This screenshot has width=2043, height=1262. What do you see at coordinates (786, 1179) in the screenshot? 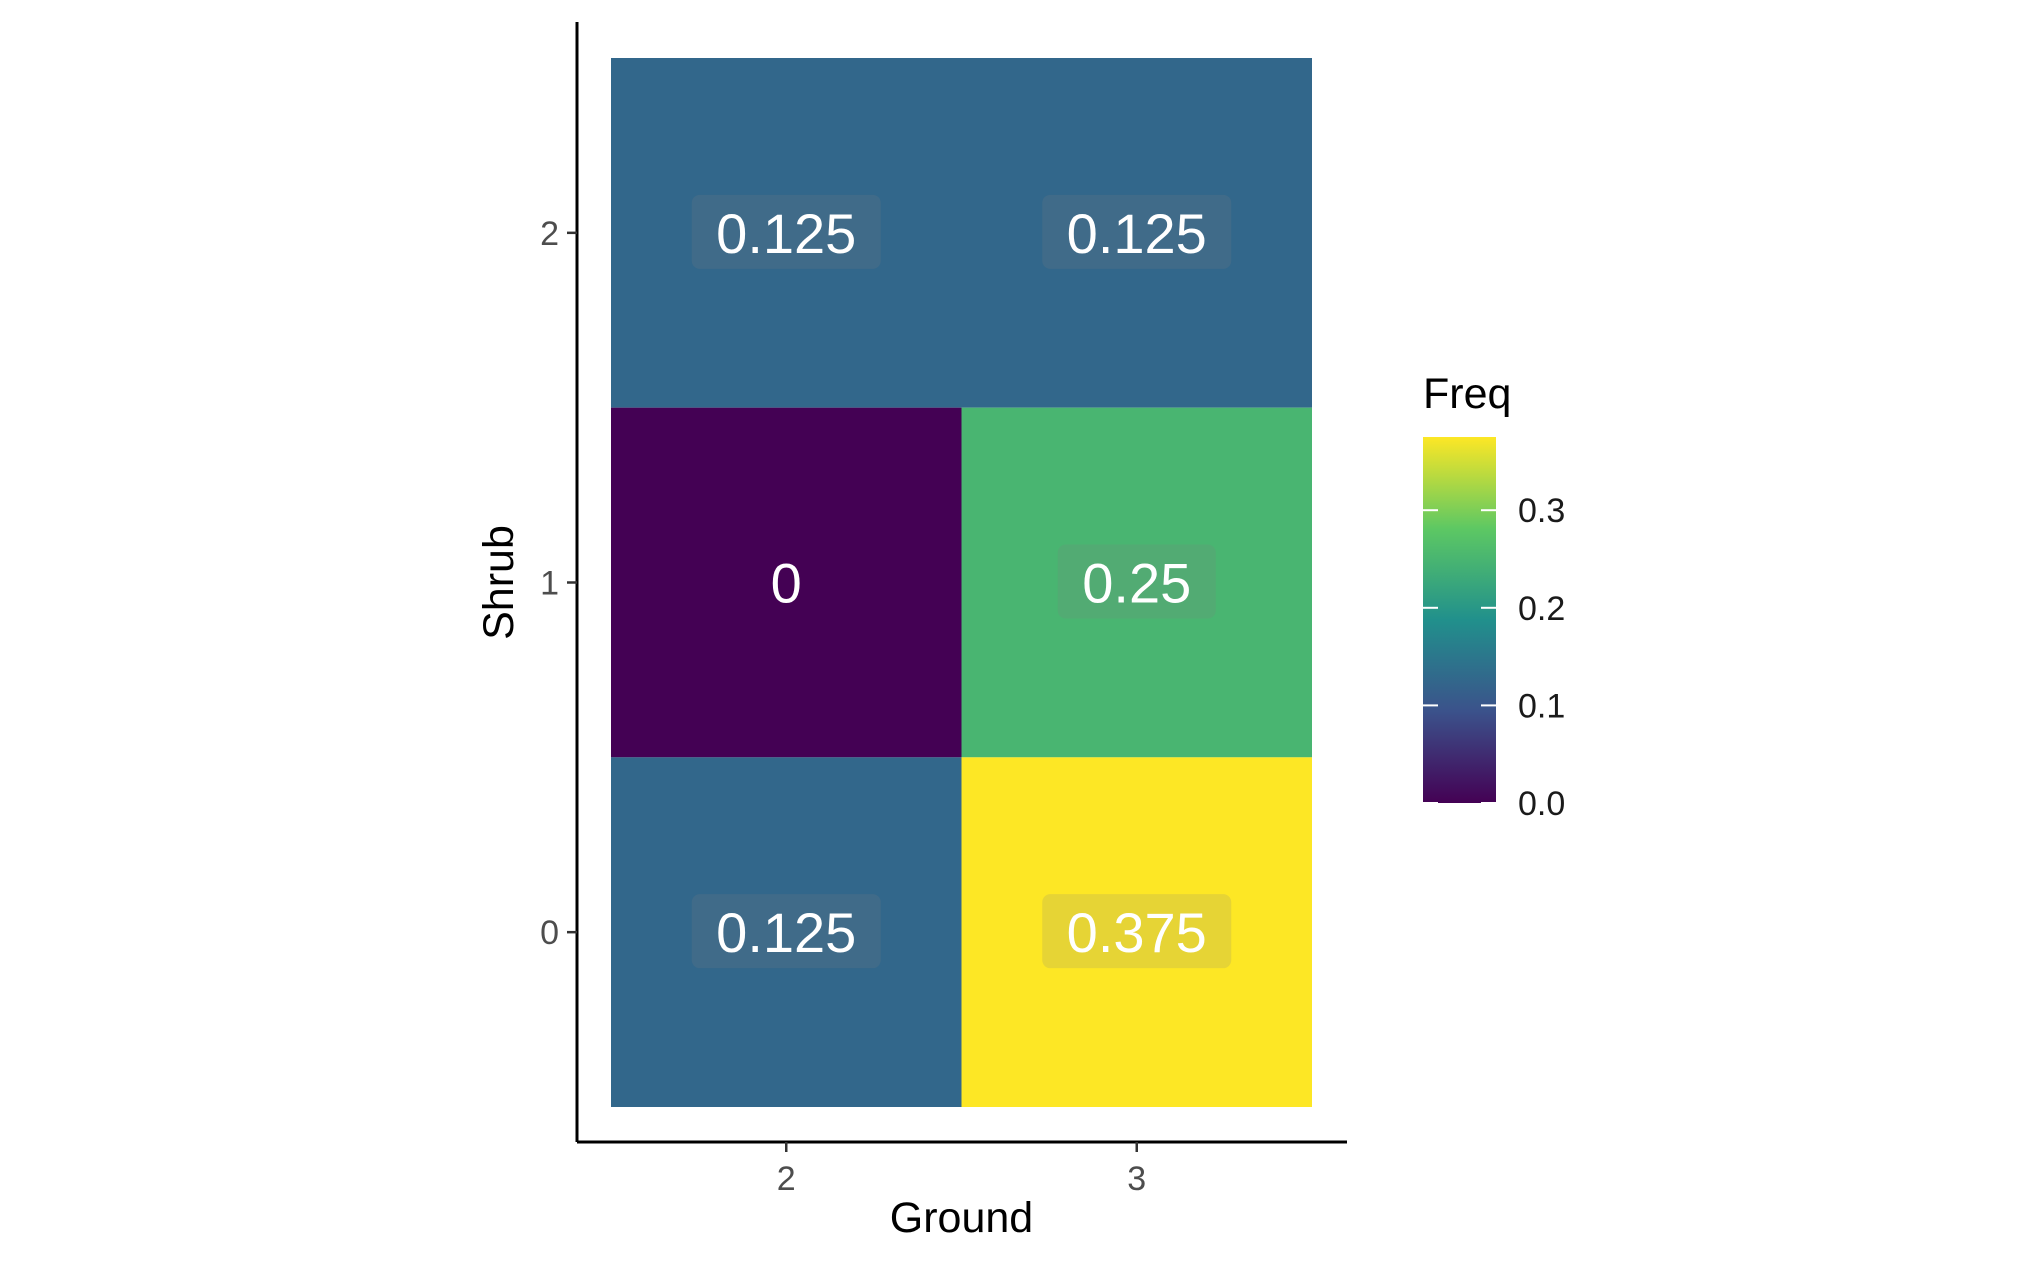
I see `x-tick-label: 2` at bounding box center [786, 1179].